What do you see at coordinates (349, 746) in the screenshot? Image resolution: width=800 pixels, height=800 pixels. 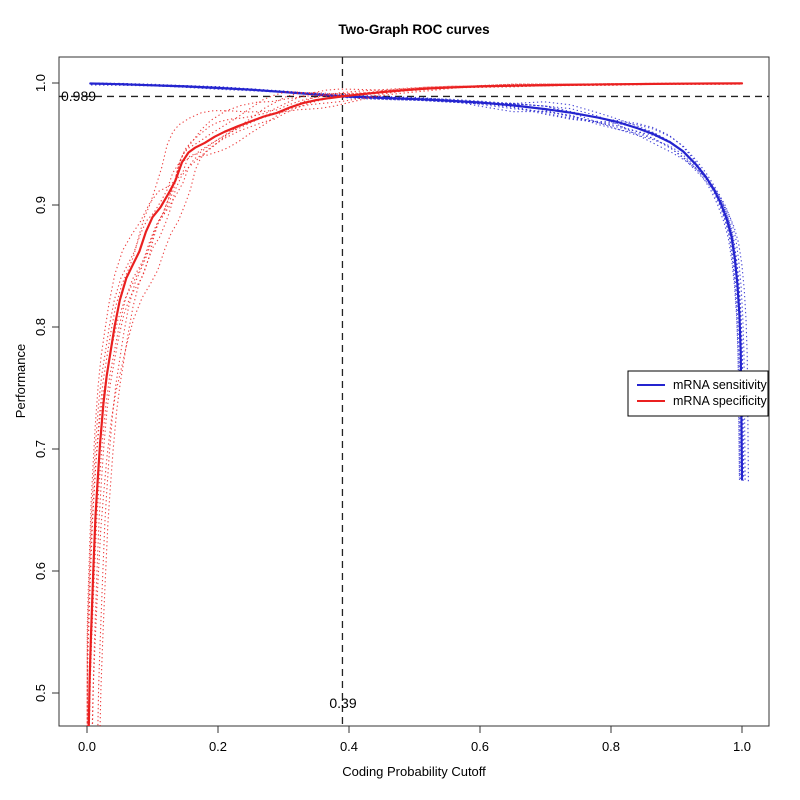 I see `x-tick-label: 0.4` at bounding box center [349, 746].